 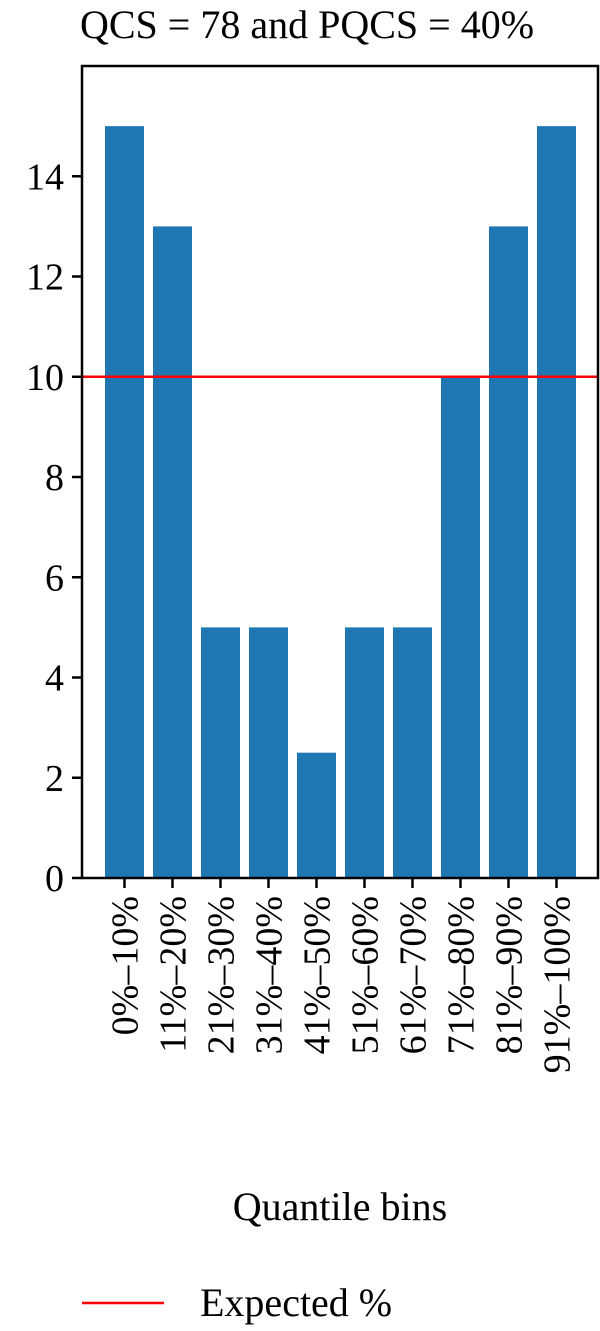 I want to click on x-tick-label-5: 51%–60%, so click(x=366, y=975).